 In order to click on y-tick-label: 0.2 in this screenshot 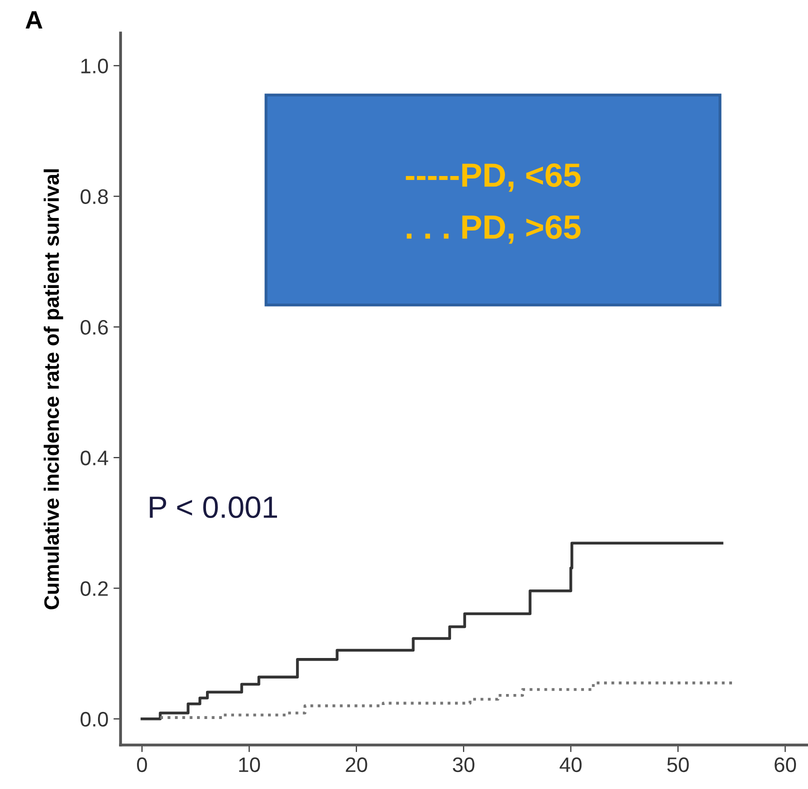, I will do `click(94, 588)`.